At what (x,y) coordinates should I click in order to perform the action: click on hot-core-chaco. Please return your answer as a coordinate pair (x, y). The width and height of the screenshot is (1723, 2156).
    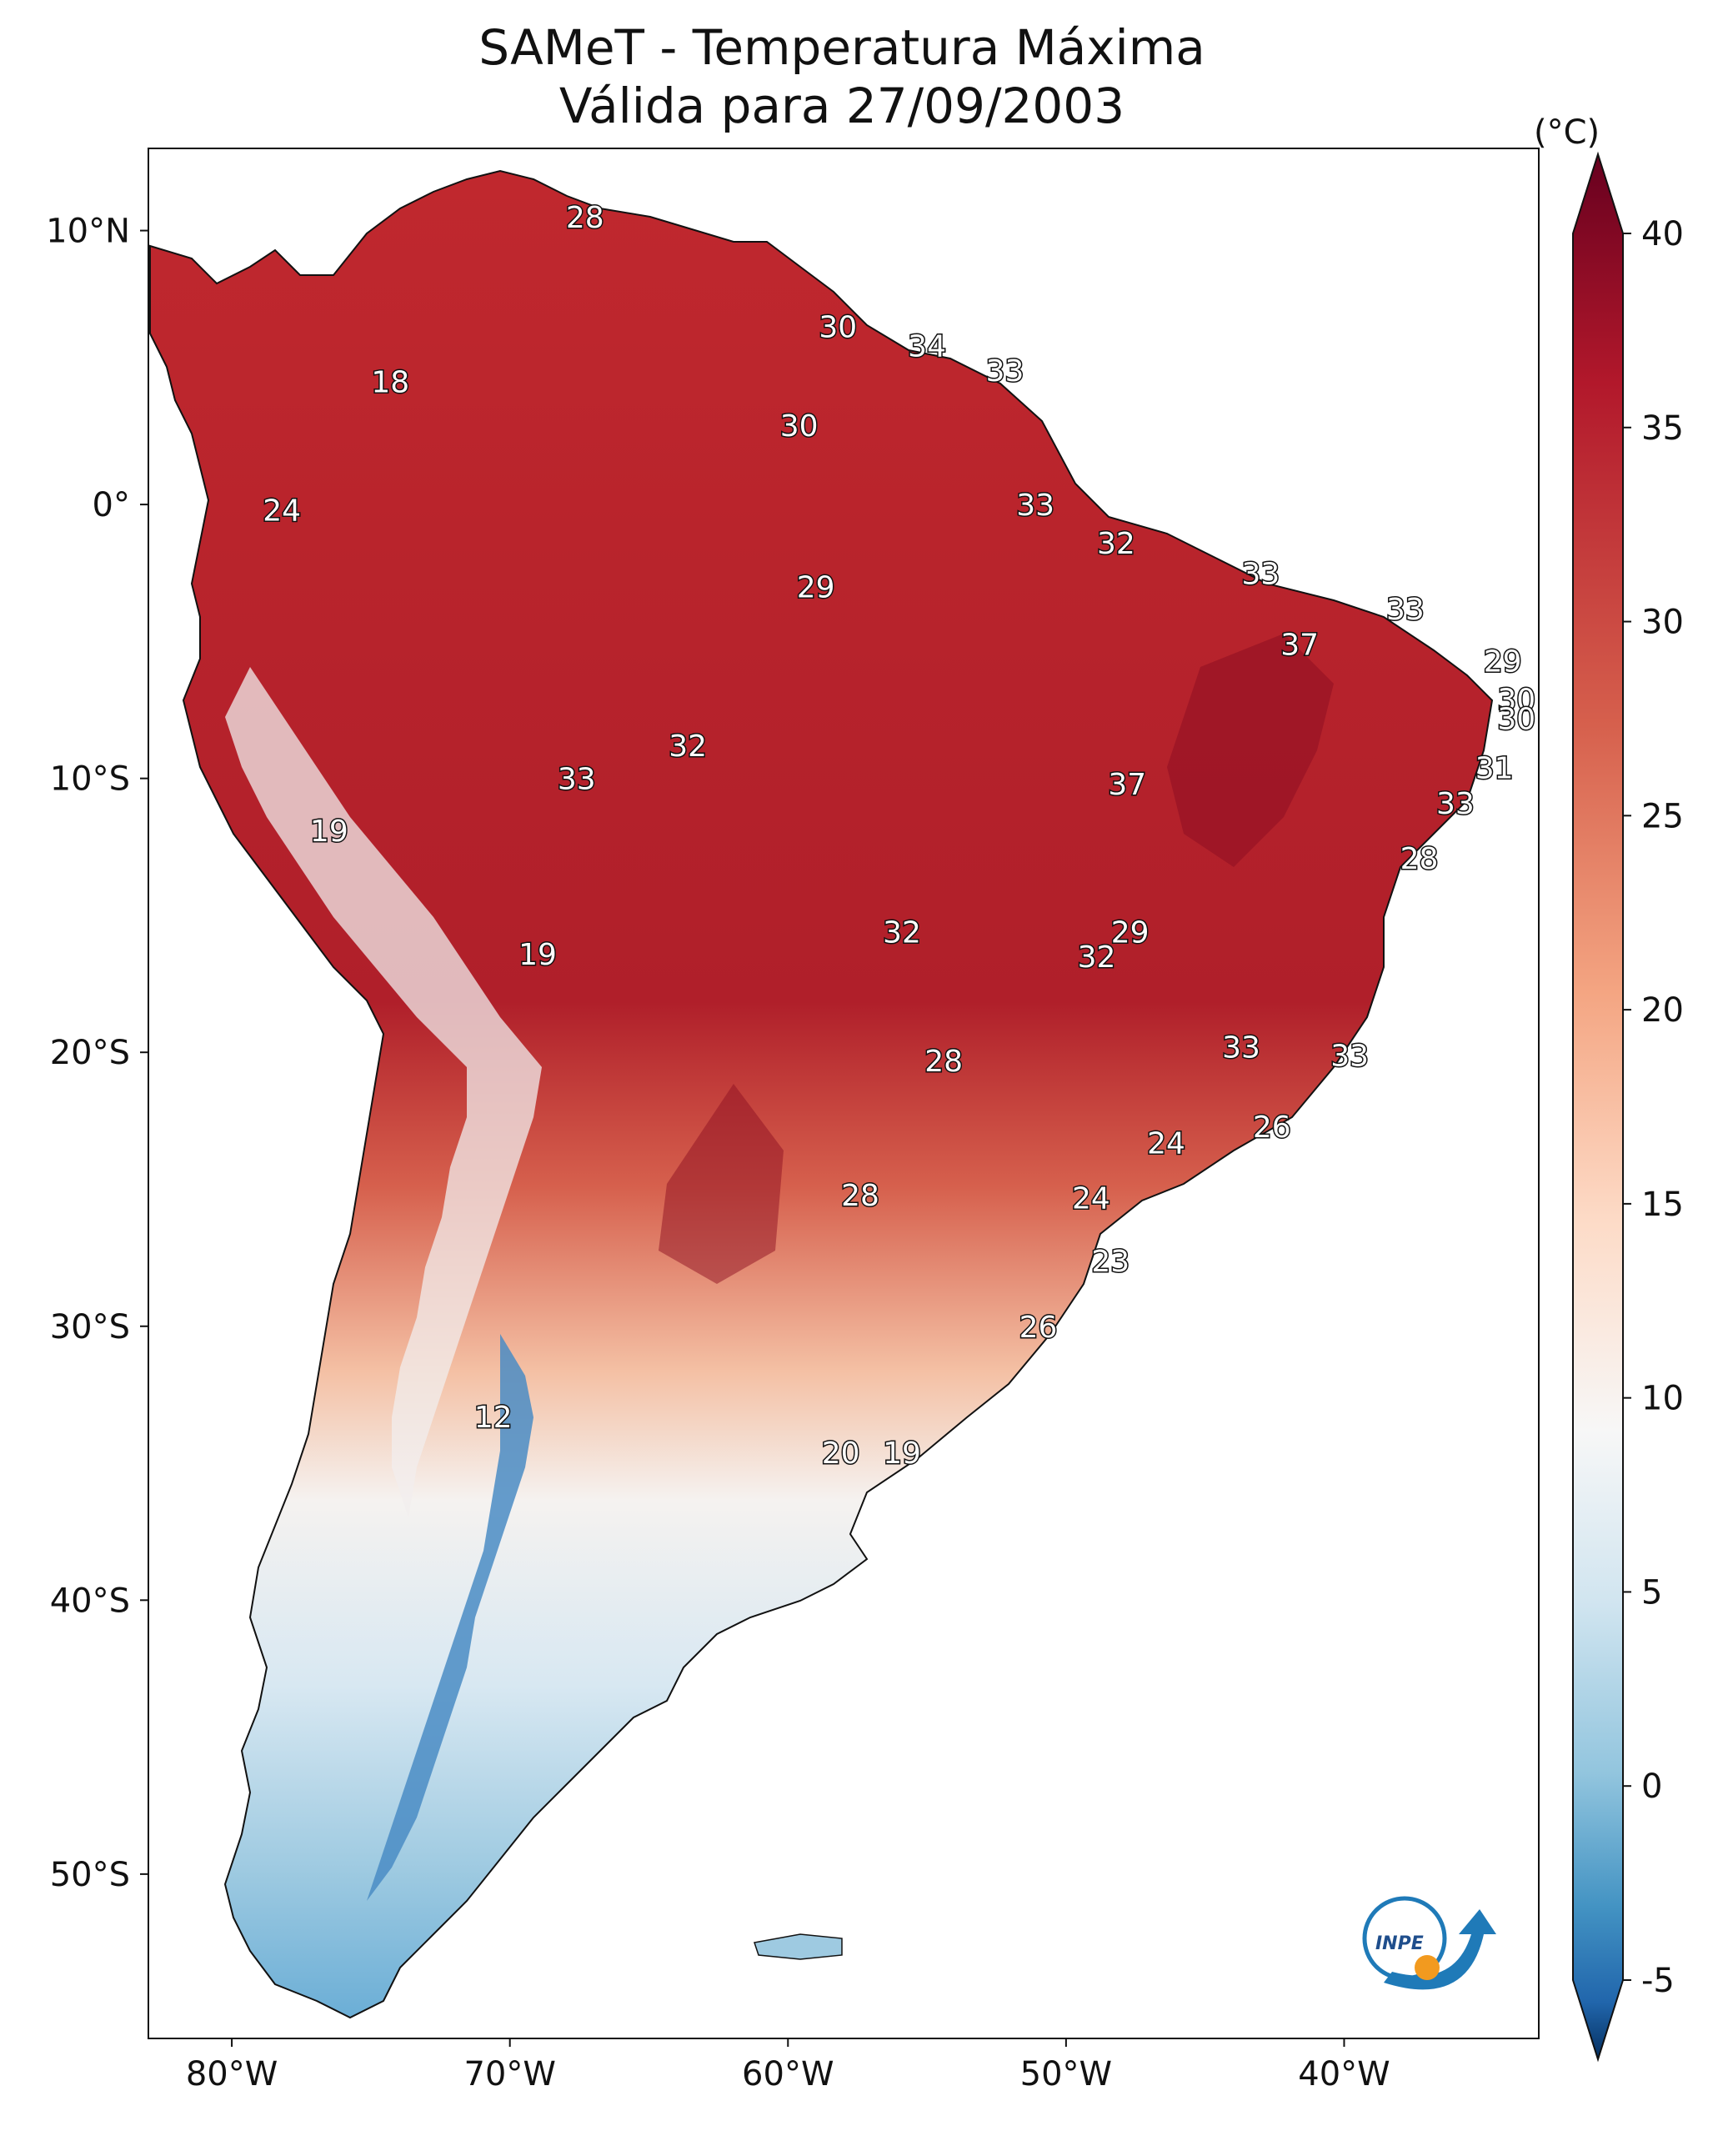
    Looking at the image, I should click on (721, 1184).